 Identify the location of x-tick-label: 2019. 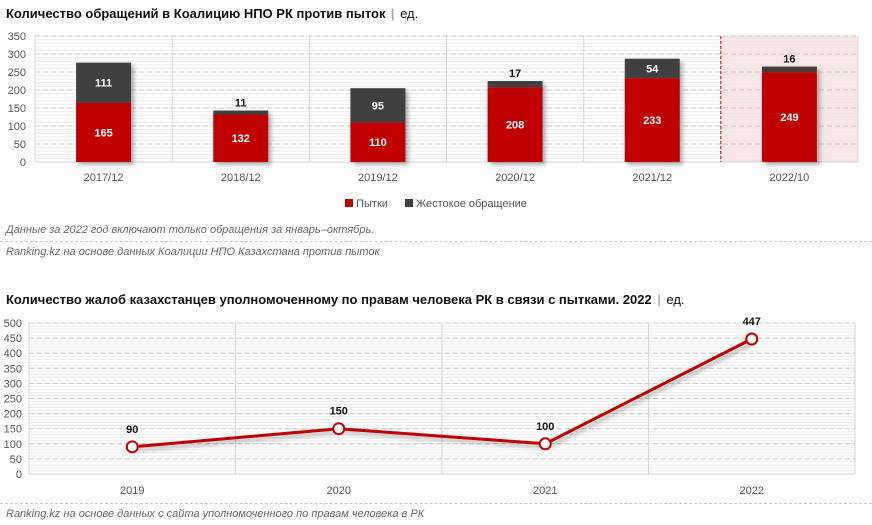
(132, 491).